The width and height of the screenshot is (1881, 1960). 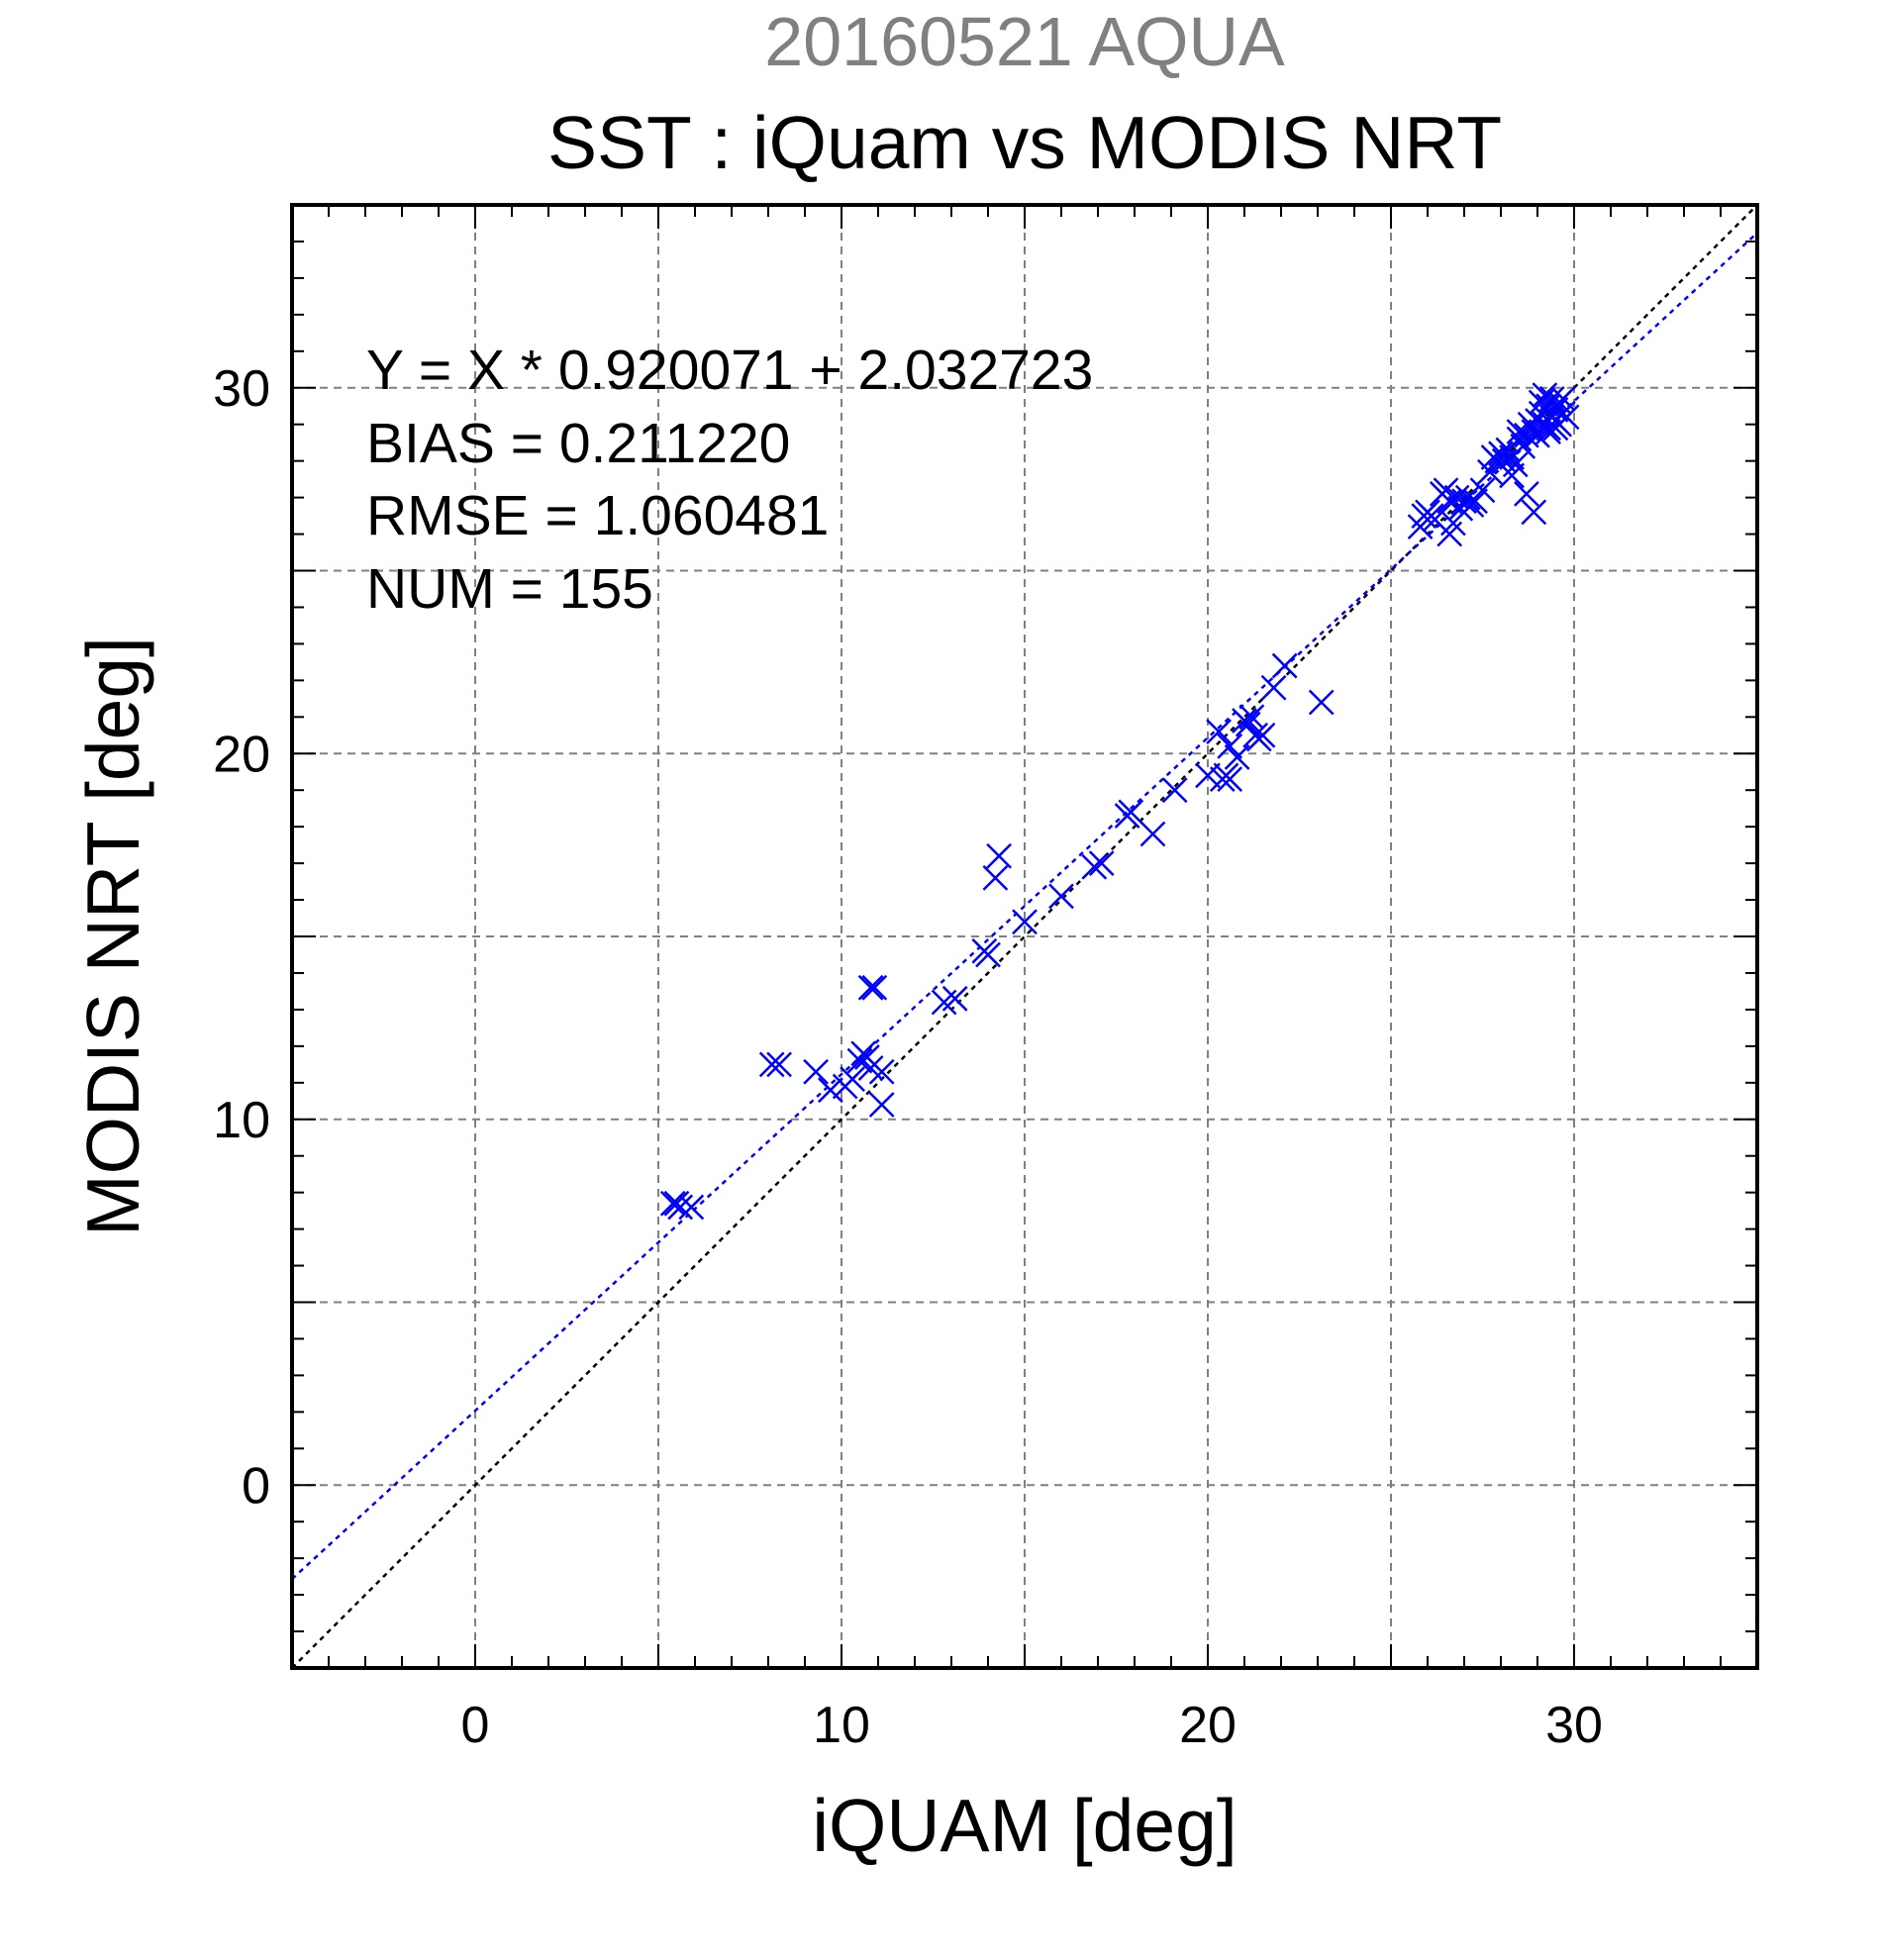 What do you see at coordinates (730, 370) in the screenshot?
I see `regression-equation: Y = X * 0.920071 + 2.032723` at bounding box center [730, 370].